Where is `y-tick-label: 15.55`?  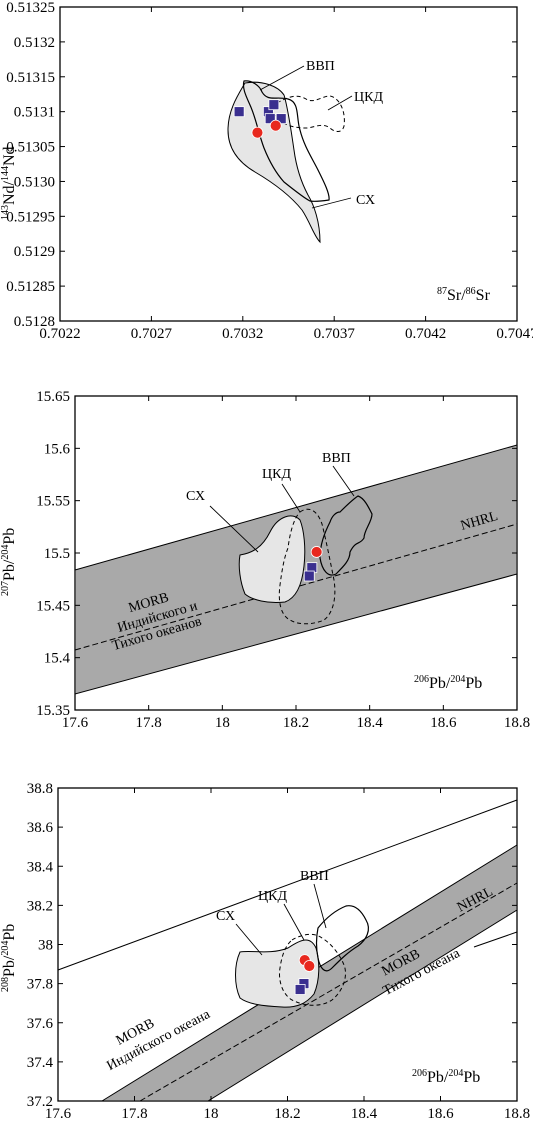 y-tick-label: 15.55 is located at coordinates (53, 502).